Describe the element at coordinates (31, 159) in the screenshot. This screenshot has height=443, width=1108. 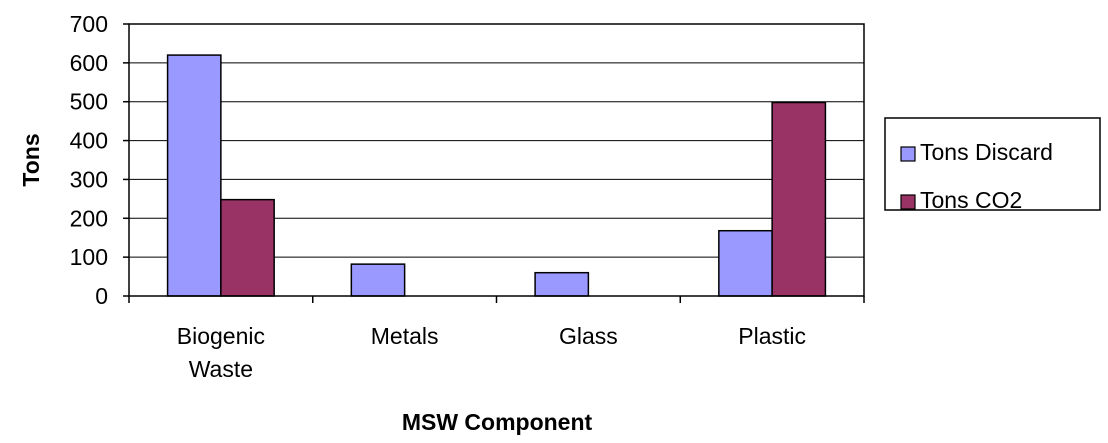
I see `y-axis-title: Tons` at that location.